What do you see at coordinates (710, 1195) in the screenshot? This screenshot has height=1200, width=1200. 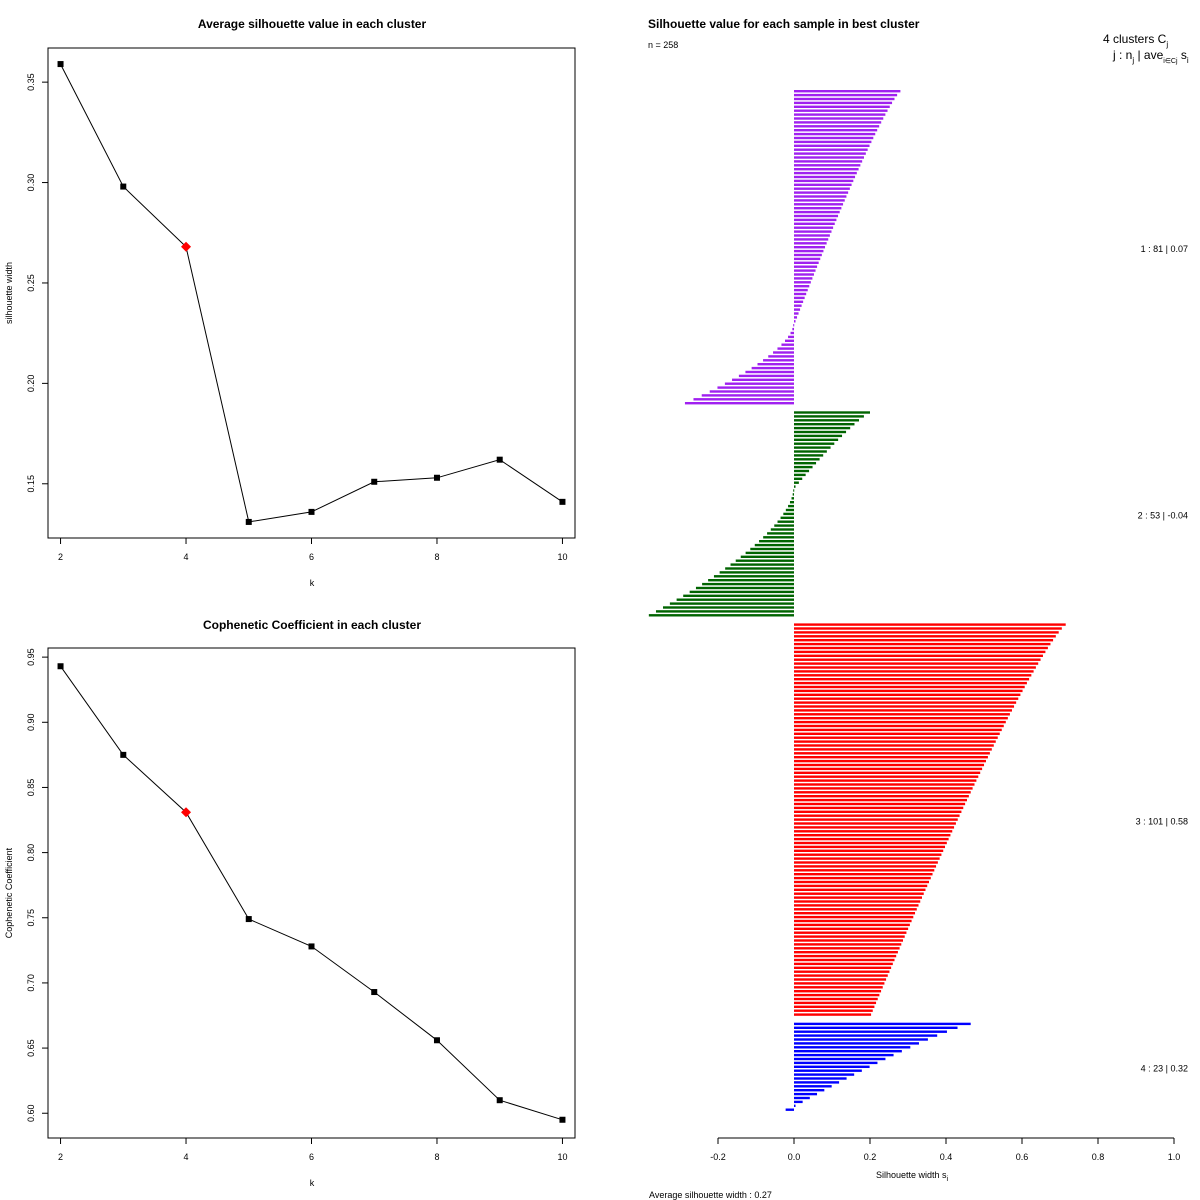 I see `average-silhouette-footer: Average silhouette width : 0.27` at bounding box center [710, 1195].